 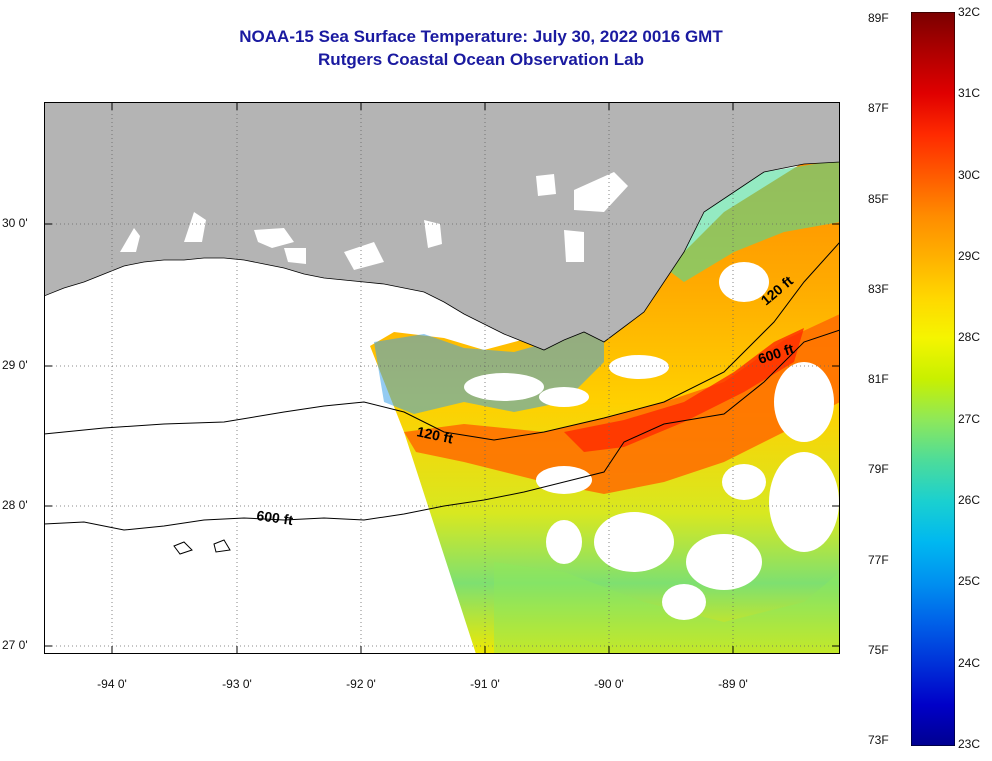 What do you see at coordinates (969, 418) in the screenshot?
I see `colorbar-c-label: 27C` at bounding box center [969, 418].